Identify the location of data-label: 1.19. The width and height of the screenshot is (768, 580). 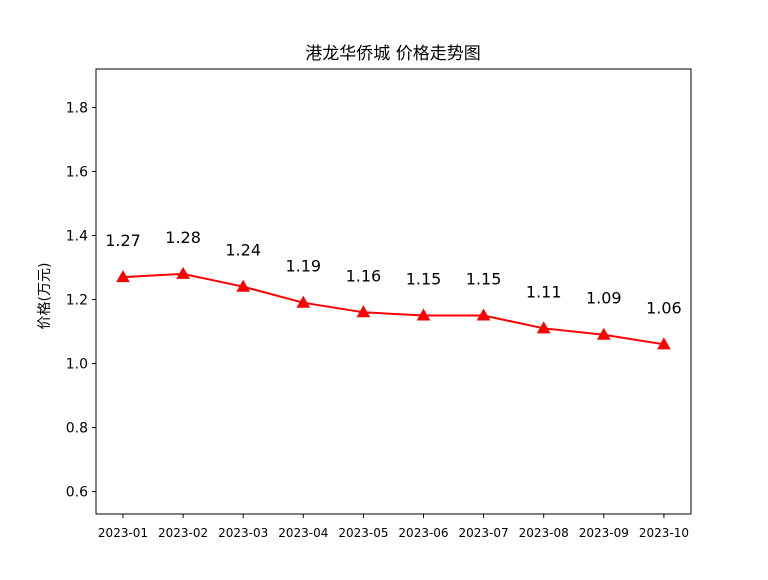
(303, 266).